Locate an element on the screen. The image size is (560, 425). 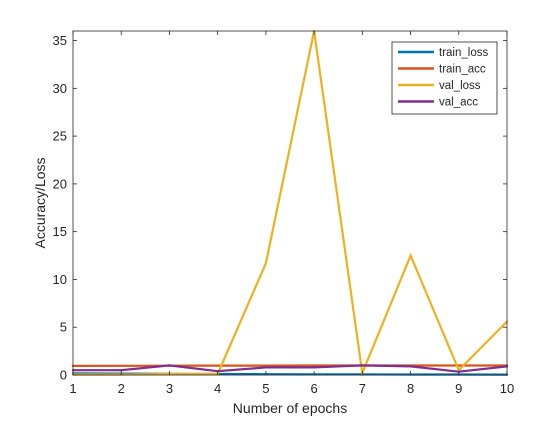
y-axis-label: Accuracy/Loss is located at coordinates (40, 202).